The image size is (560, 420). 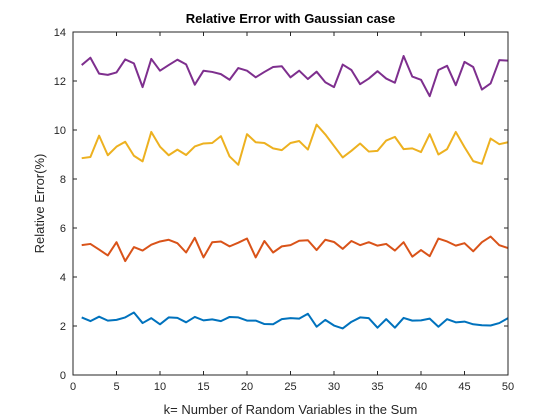 What do you see at coordinates (73, 387) in the screenshot?
I see `x-tick-label: 0` at bounding box center [73, 387].